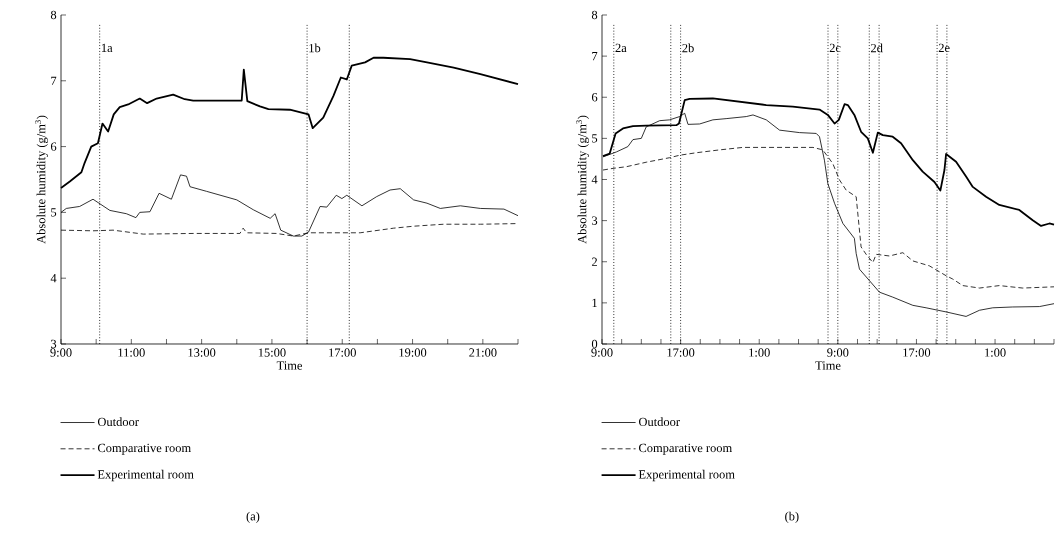  I want to click on text: (b), so click(792, 517).